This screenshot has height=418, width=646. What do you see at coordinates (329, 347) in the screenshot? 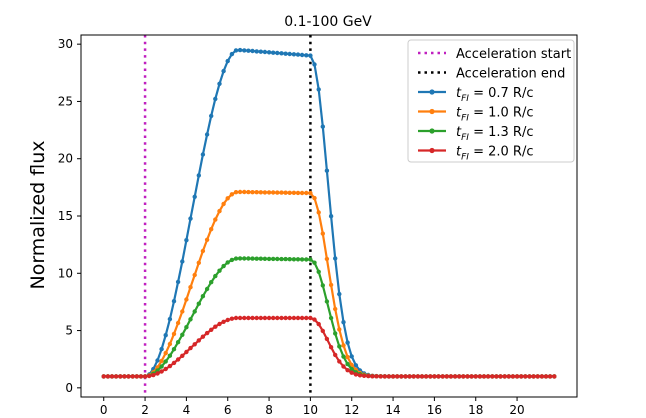
I see `series-2.0` at bounding box center [329, 347].